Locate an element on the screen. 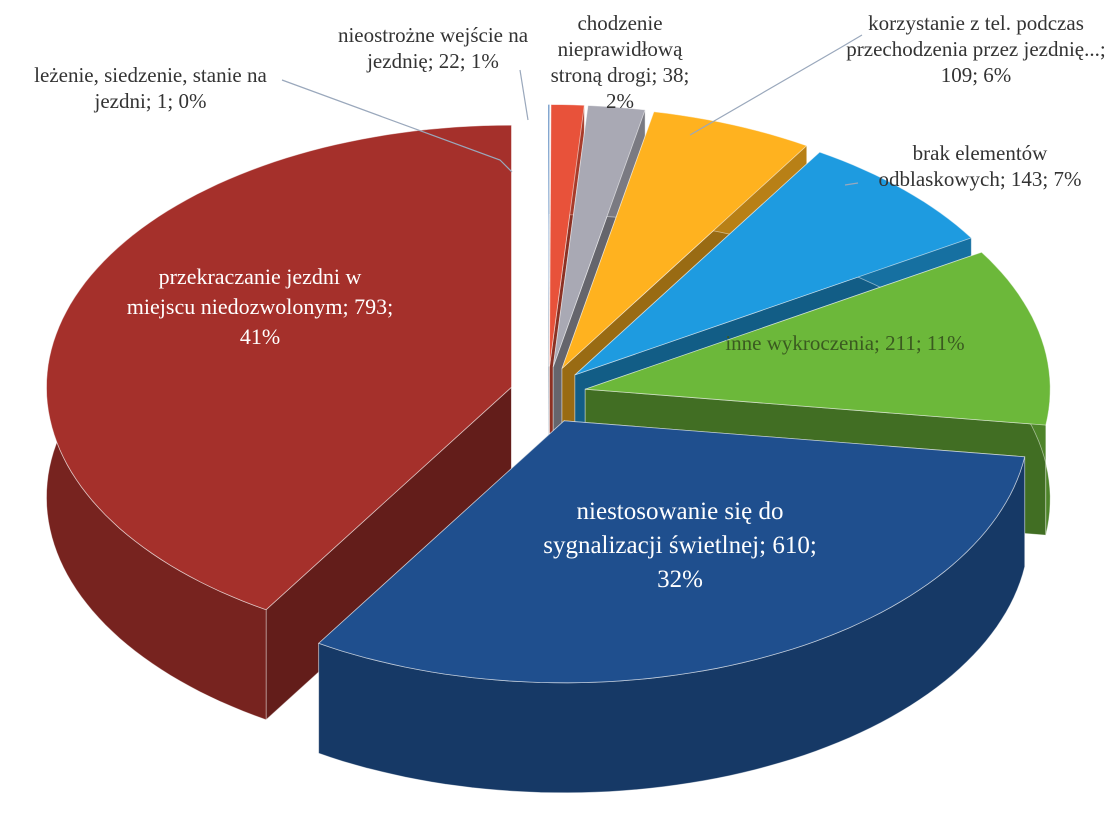 Image resolution: width=1109 pixels, height=834 pixels. slice-label: brak elementów odblaskowych; 143; 7% is located at coordinates (980, 166).